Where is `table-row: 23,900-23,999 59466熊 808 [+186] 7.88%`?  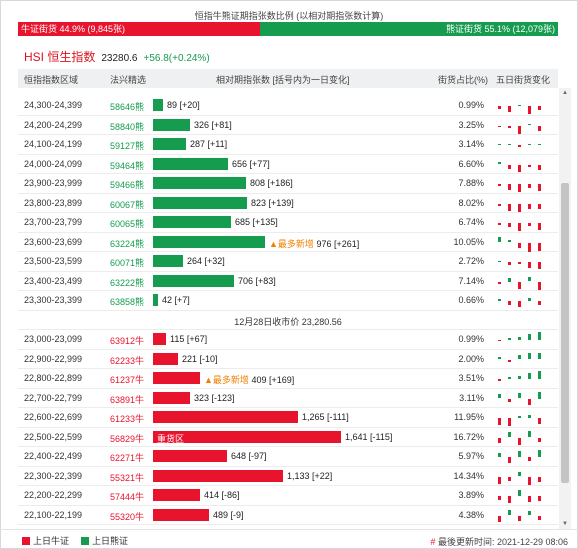 table-row: 23,900-23,999 59466熊 808 [+186] 7.88% is located at coordinates (288, 184).